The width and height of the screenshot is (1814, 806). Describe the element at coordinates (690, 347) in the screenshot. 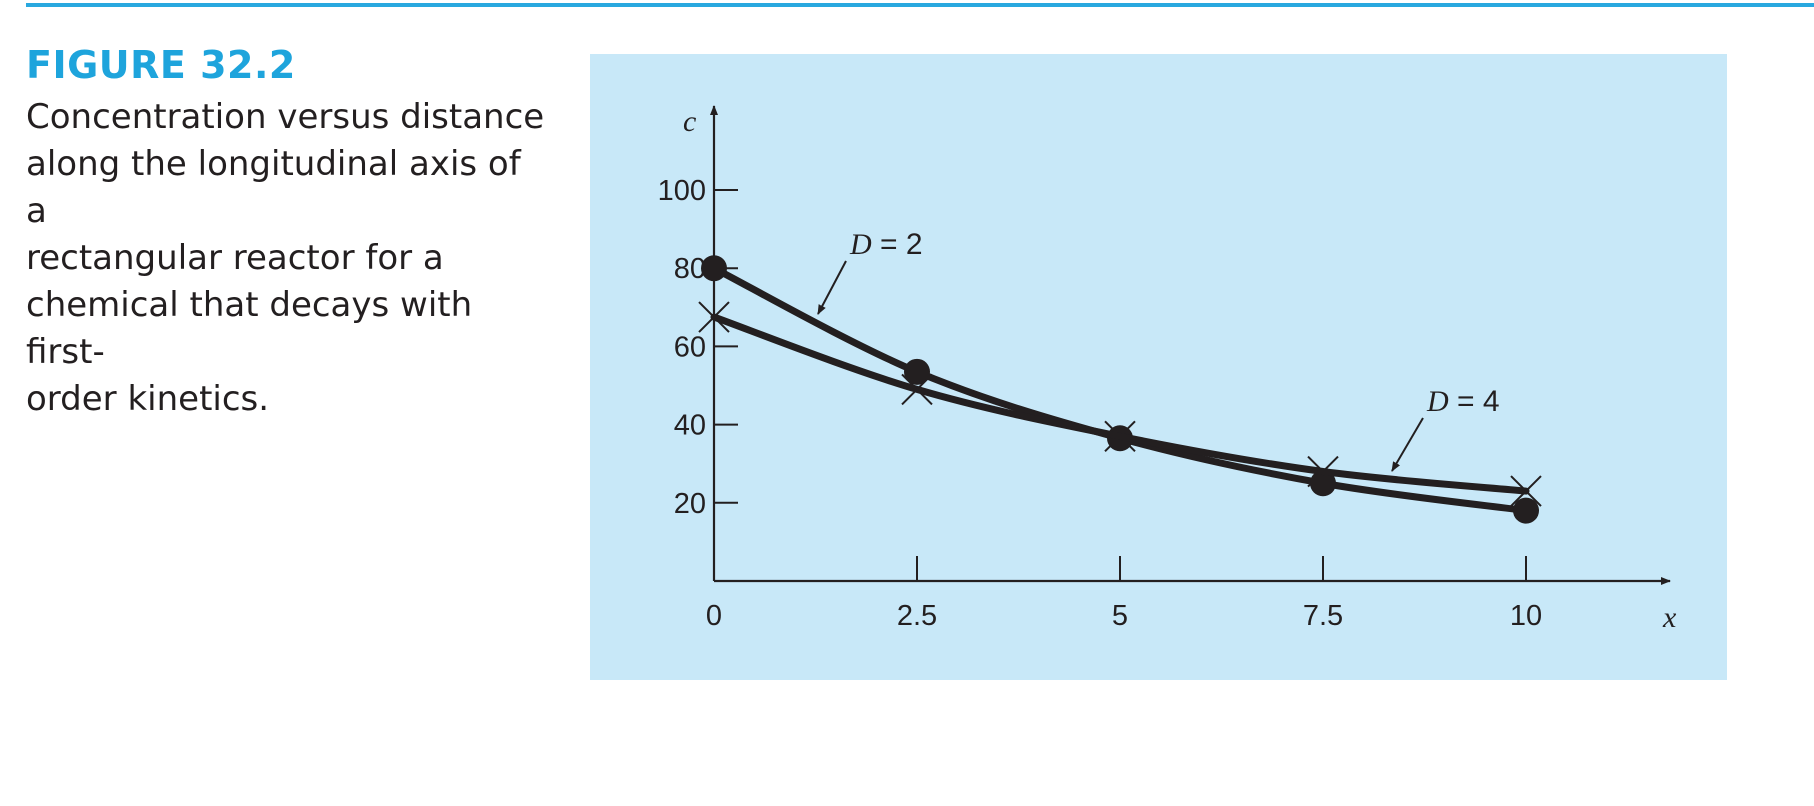

I see `y-tick-label: 60` at that location.